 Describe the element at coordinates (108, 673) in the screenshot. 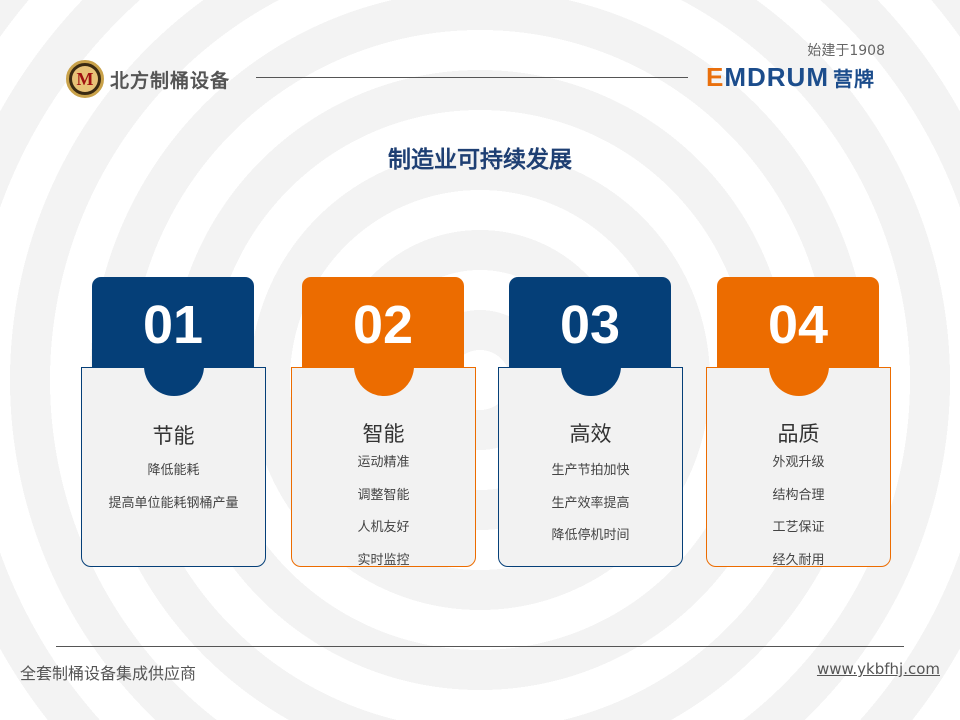

I see `footer-tagline: 全套制桶设备集成供应商` at that location.